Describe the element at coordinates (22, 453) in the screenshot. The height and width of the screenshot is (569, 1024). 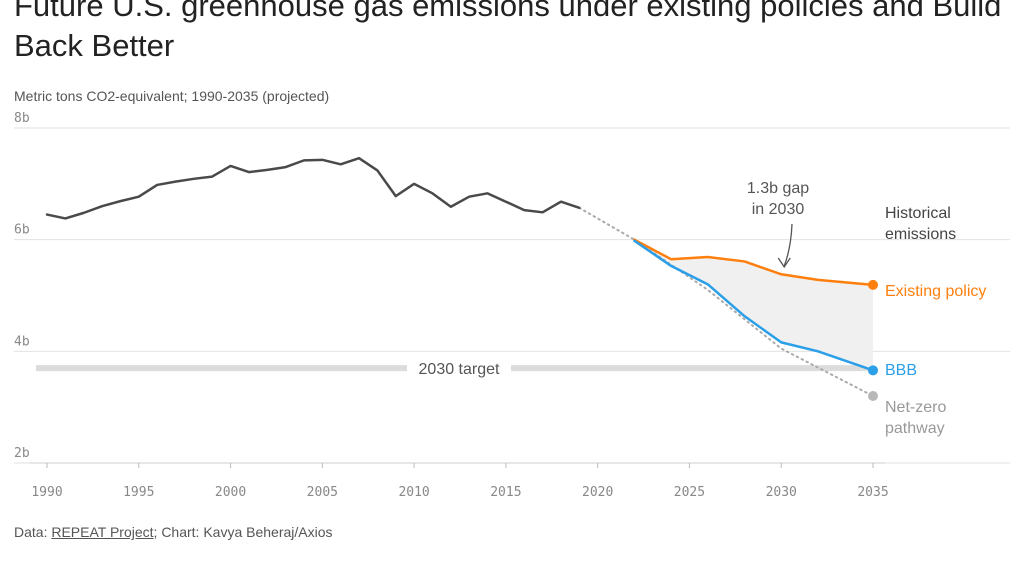
I see `y-tick-label: 2b` at that location.